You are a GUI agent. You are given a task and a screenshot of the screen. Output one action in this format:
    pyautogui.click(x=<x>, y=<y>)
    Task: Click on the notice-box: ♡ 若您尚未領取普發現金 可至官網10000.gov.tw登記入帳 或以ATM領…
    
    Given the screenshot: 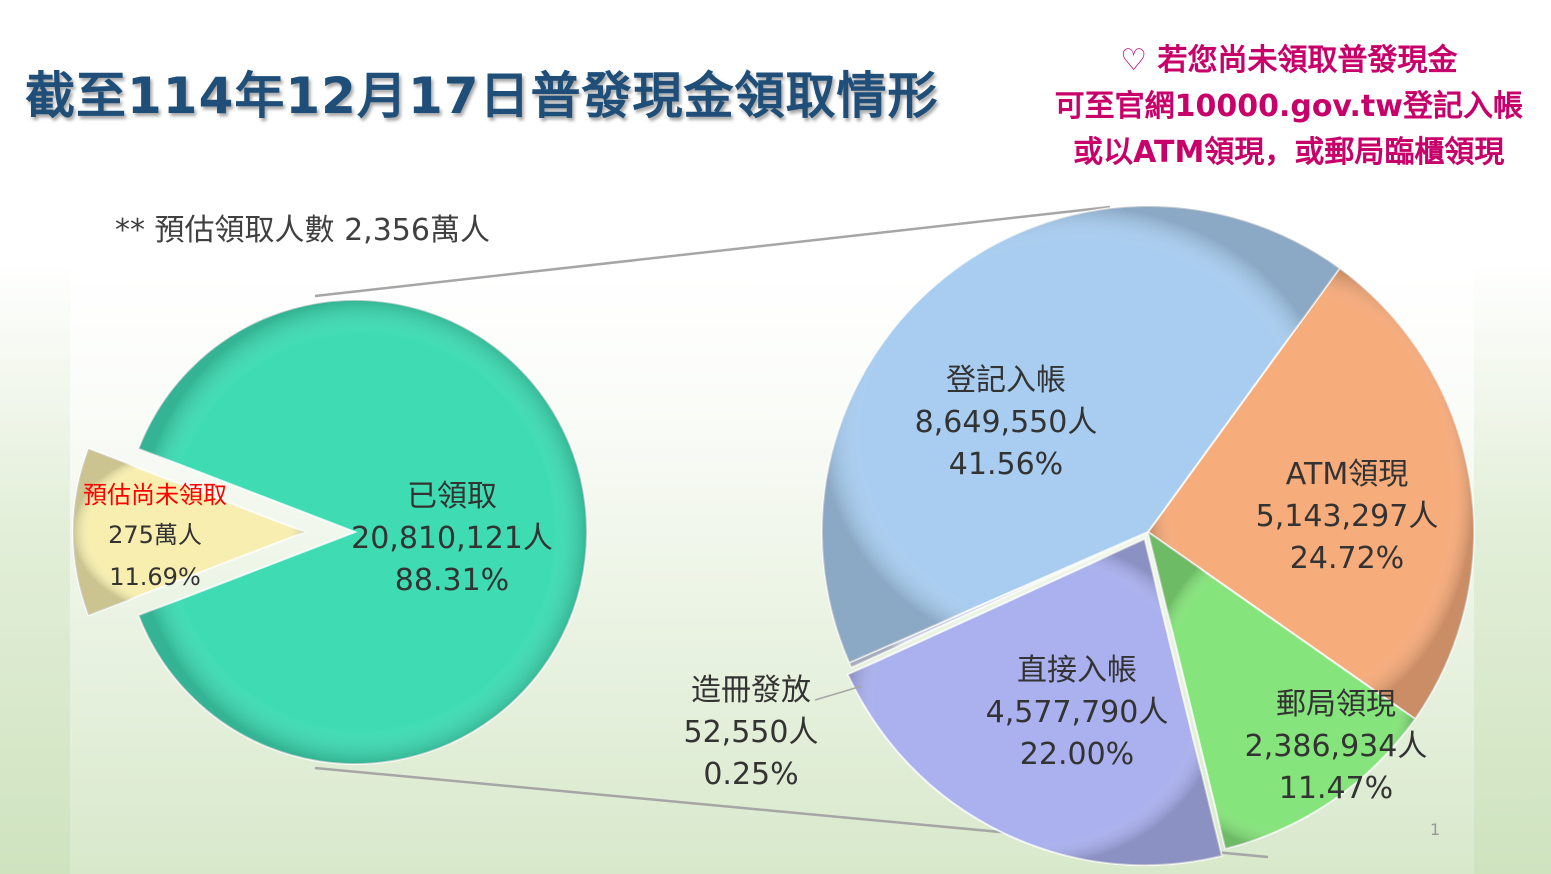 What is the action you would take?
    pyautogui.click(x=1289, y=107)
    